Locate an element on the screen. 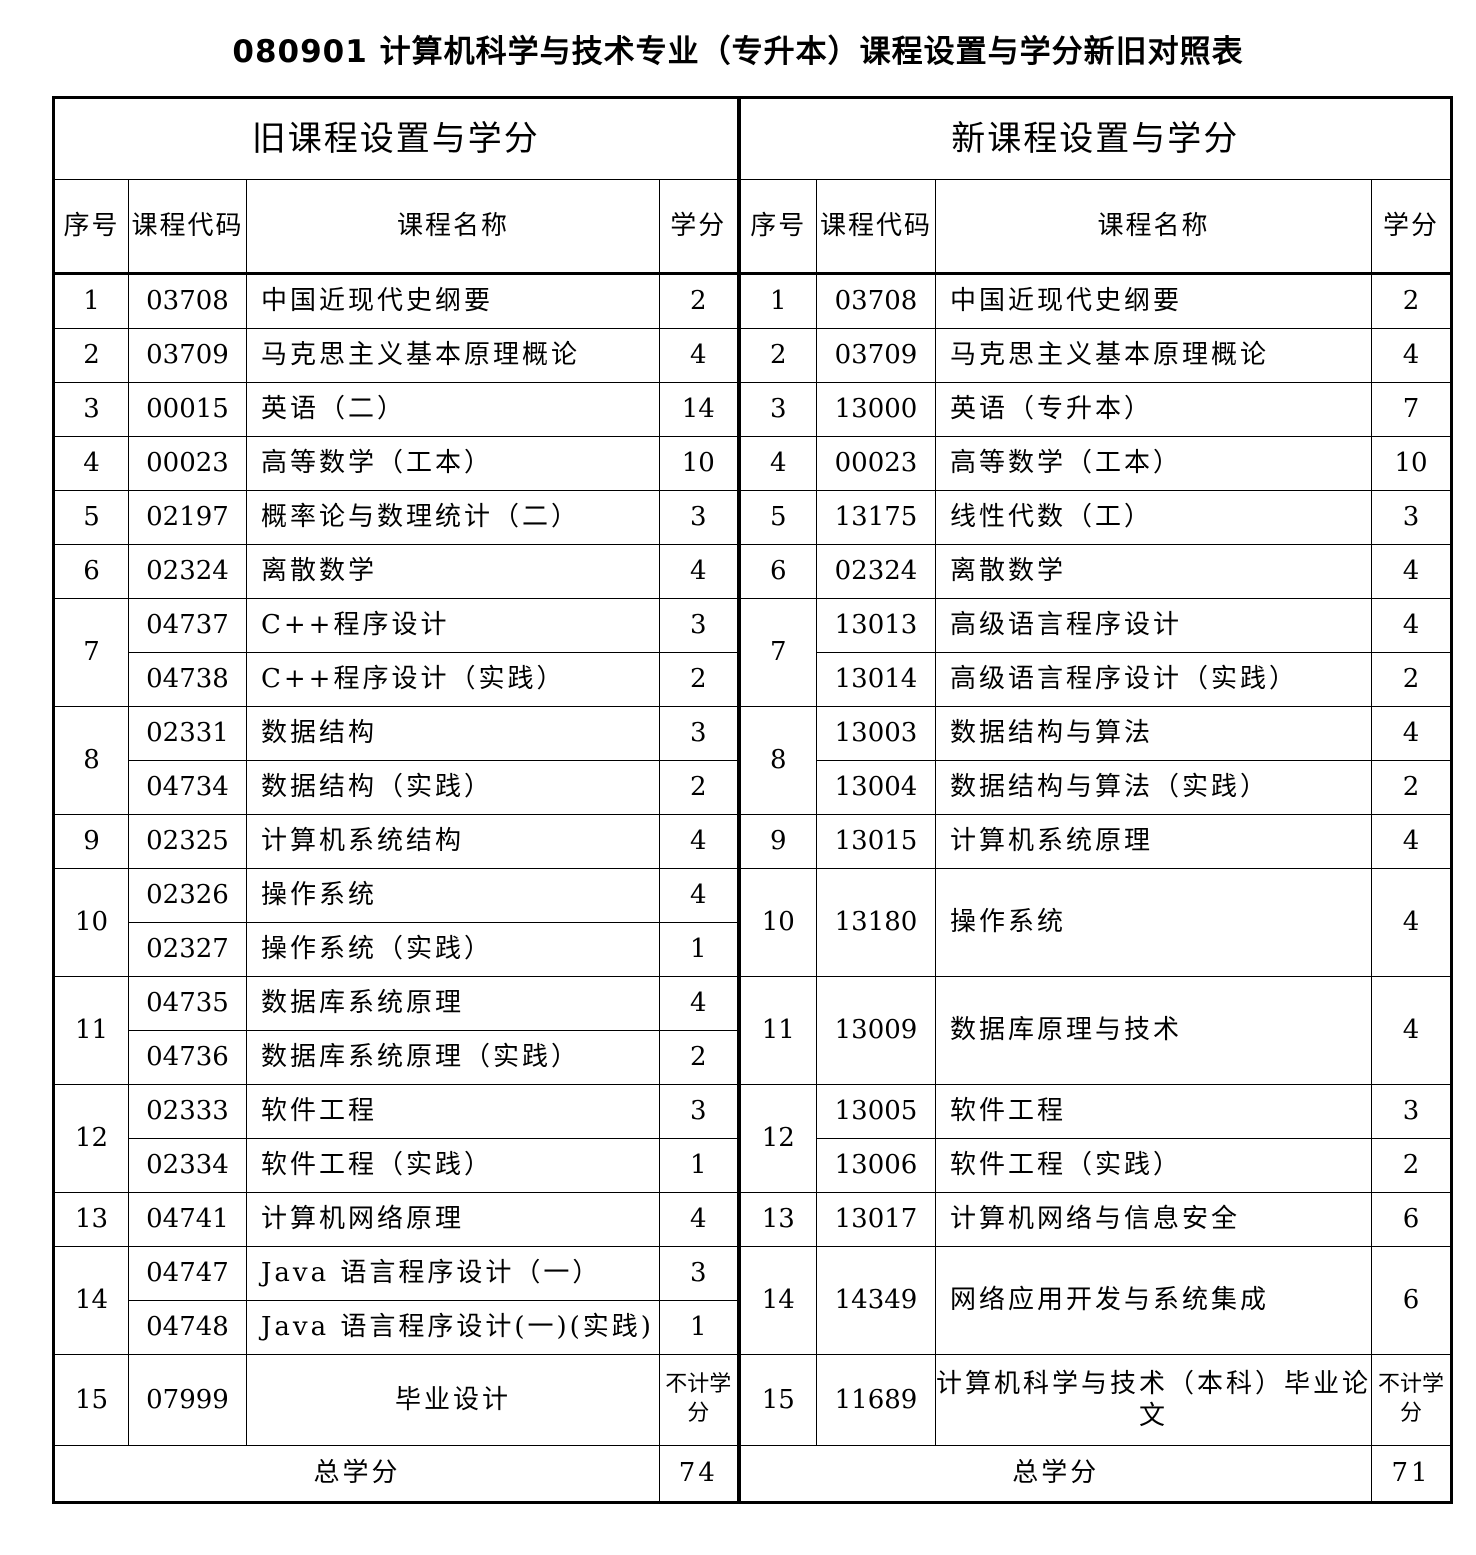  new-seq: 5 is located at coordinates (777, 517).